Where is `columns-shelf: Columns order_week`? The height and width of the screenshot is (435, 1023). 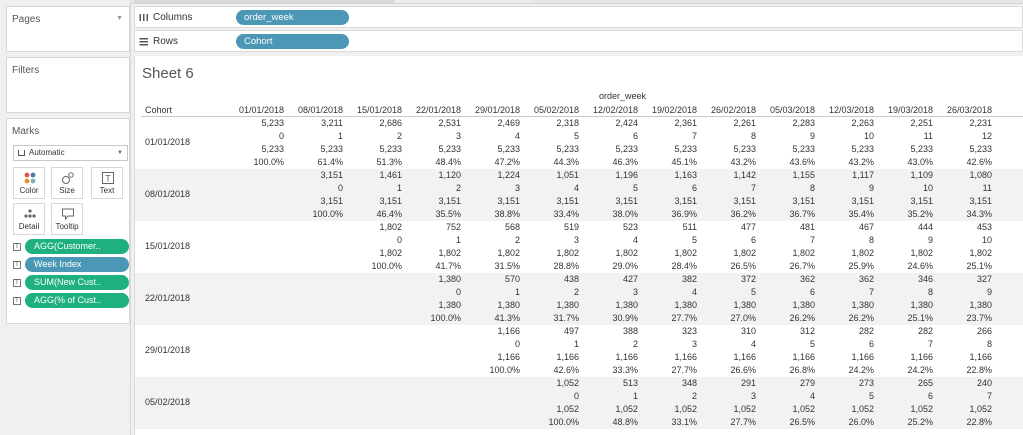
columns-shelf: Columns order_week is located at coordinates (578, 17).